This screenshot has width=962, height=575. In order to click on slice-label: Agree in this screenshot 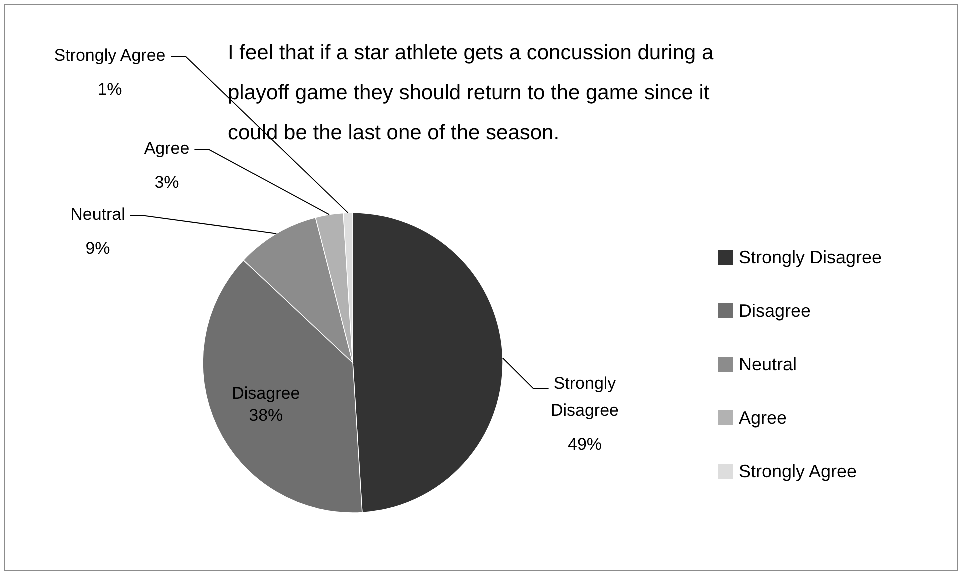, I will do `click(167, 148)`.